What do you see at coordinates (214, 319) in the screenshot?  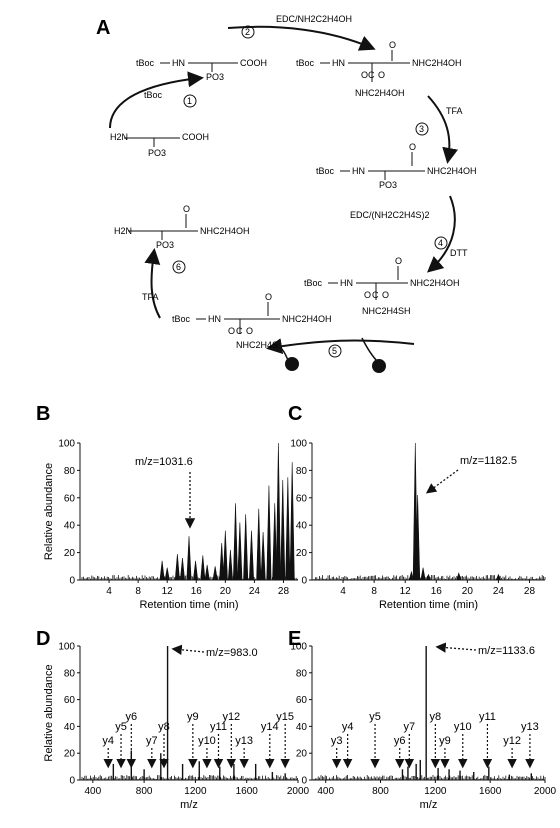 I see `mol5-hn: HN` at bounding box center [214, 319].